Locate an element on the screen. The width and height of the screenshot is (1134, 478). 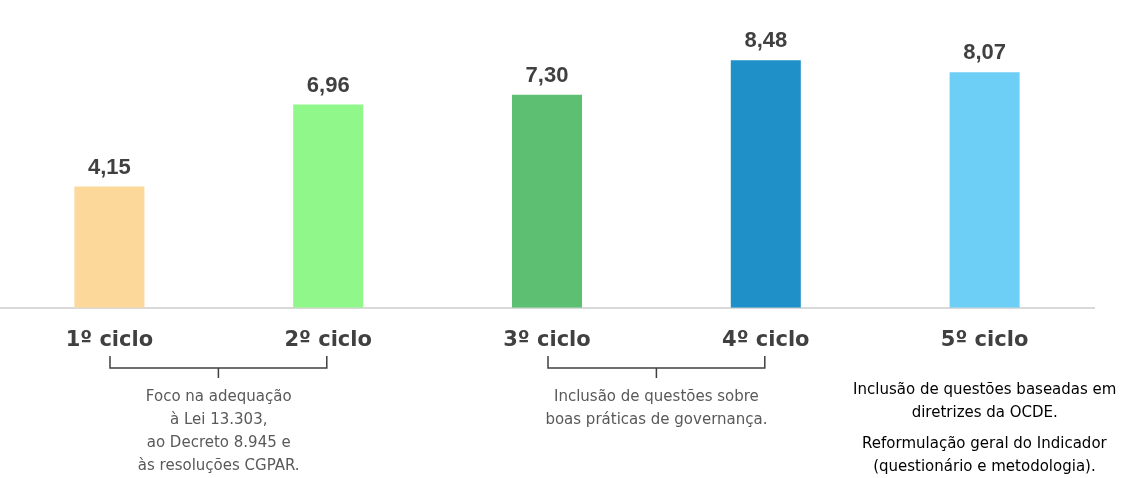
x-tick-label: 2º ciclo is located at coordinates (328, 338).